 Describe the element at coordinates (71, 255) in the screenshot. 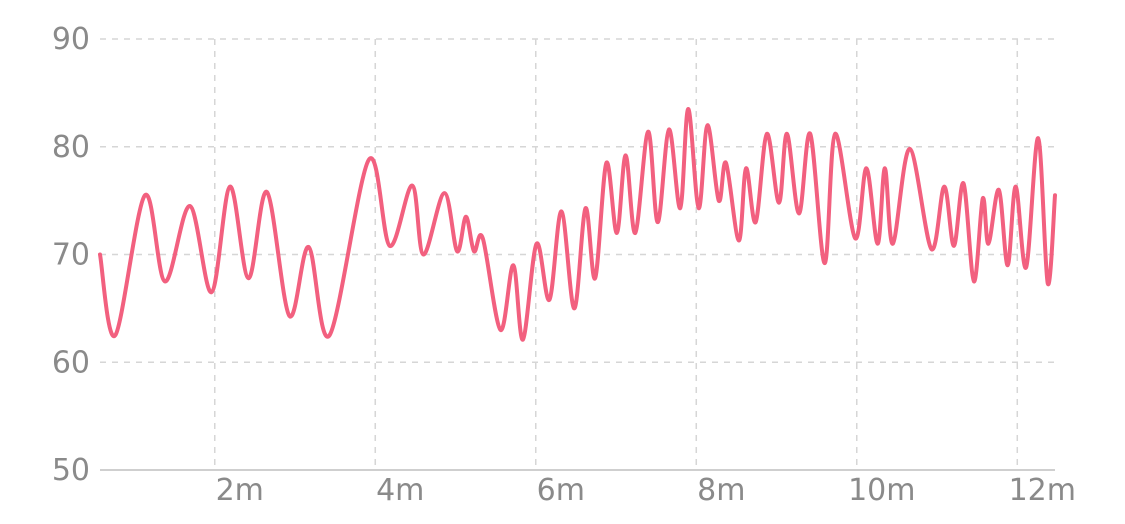

I see `y-tick-label: 70` at that location.